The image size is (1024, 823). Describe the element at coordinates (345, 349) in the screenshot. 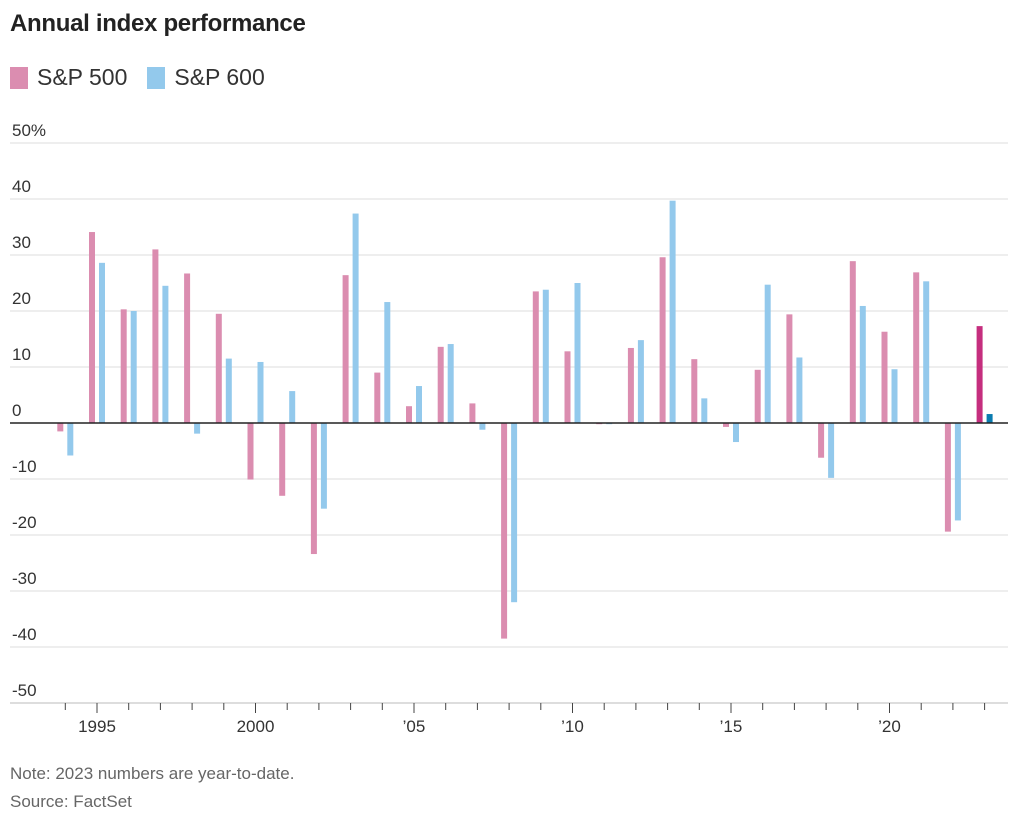

I see `bar-sp500-2003` at that location.